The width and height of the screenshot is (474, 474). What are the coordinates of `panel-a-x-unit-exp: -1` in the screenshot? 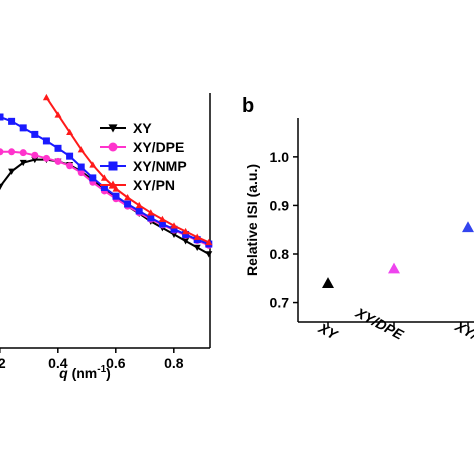 It's located at (101, 369).